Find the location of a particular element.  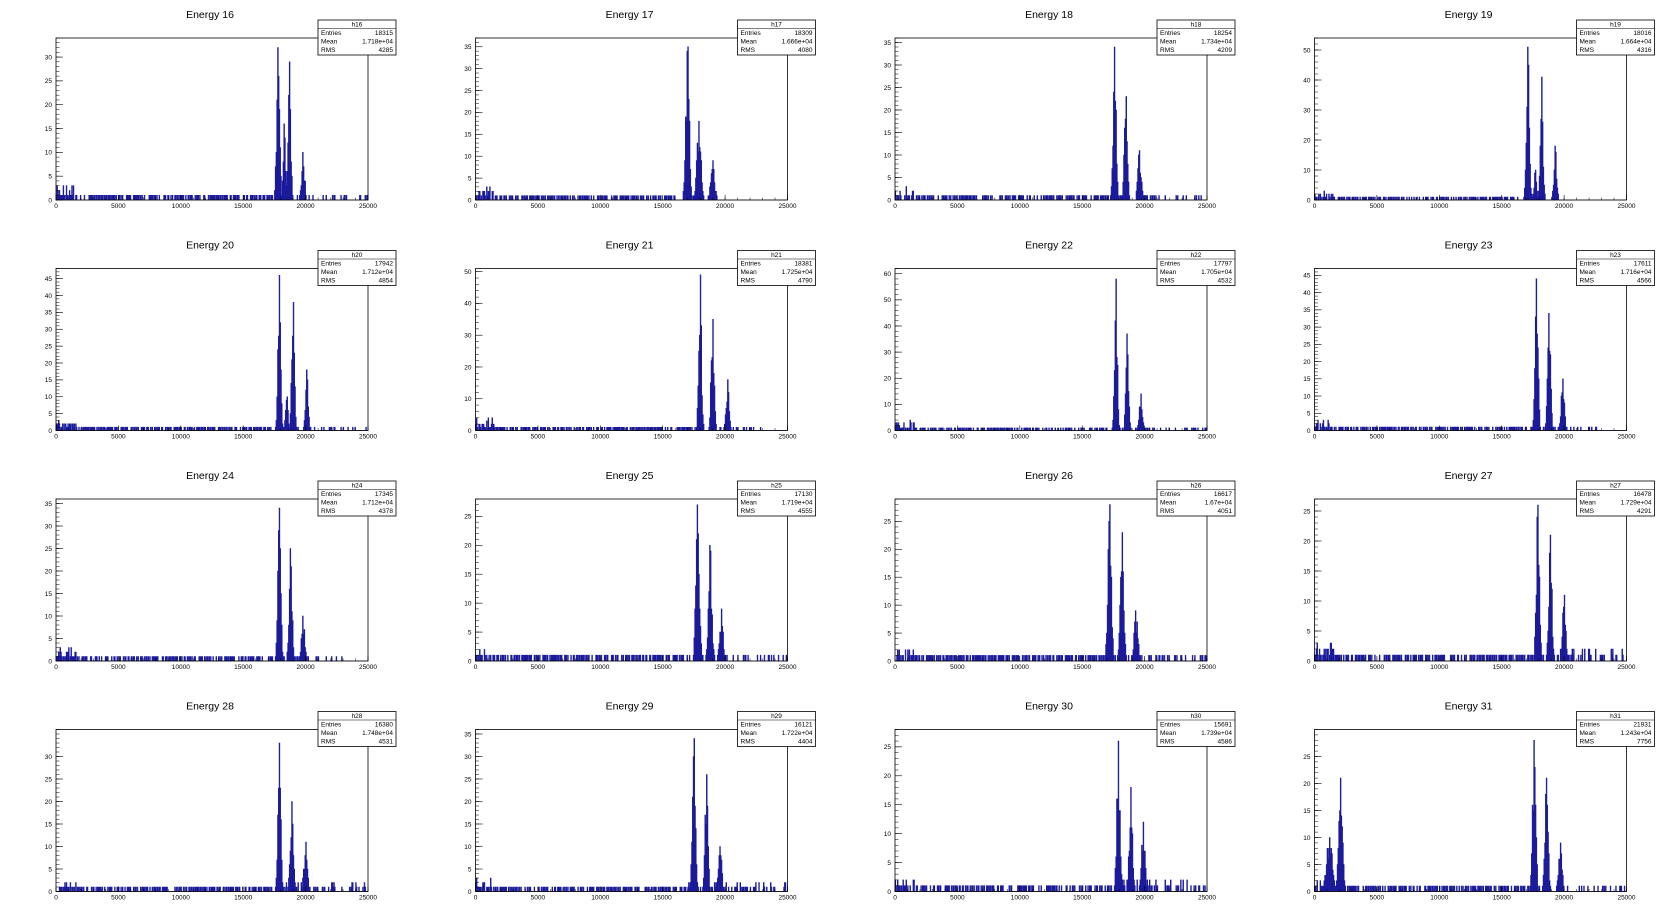

stats-rms-value: 4209 is located at coordinates (1225, 50).